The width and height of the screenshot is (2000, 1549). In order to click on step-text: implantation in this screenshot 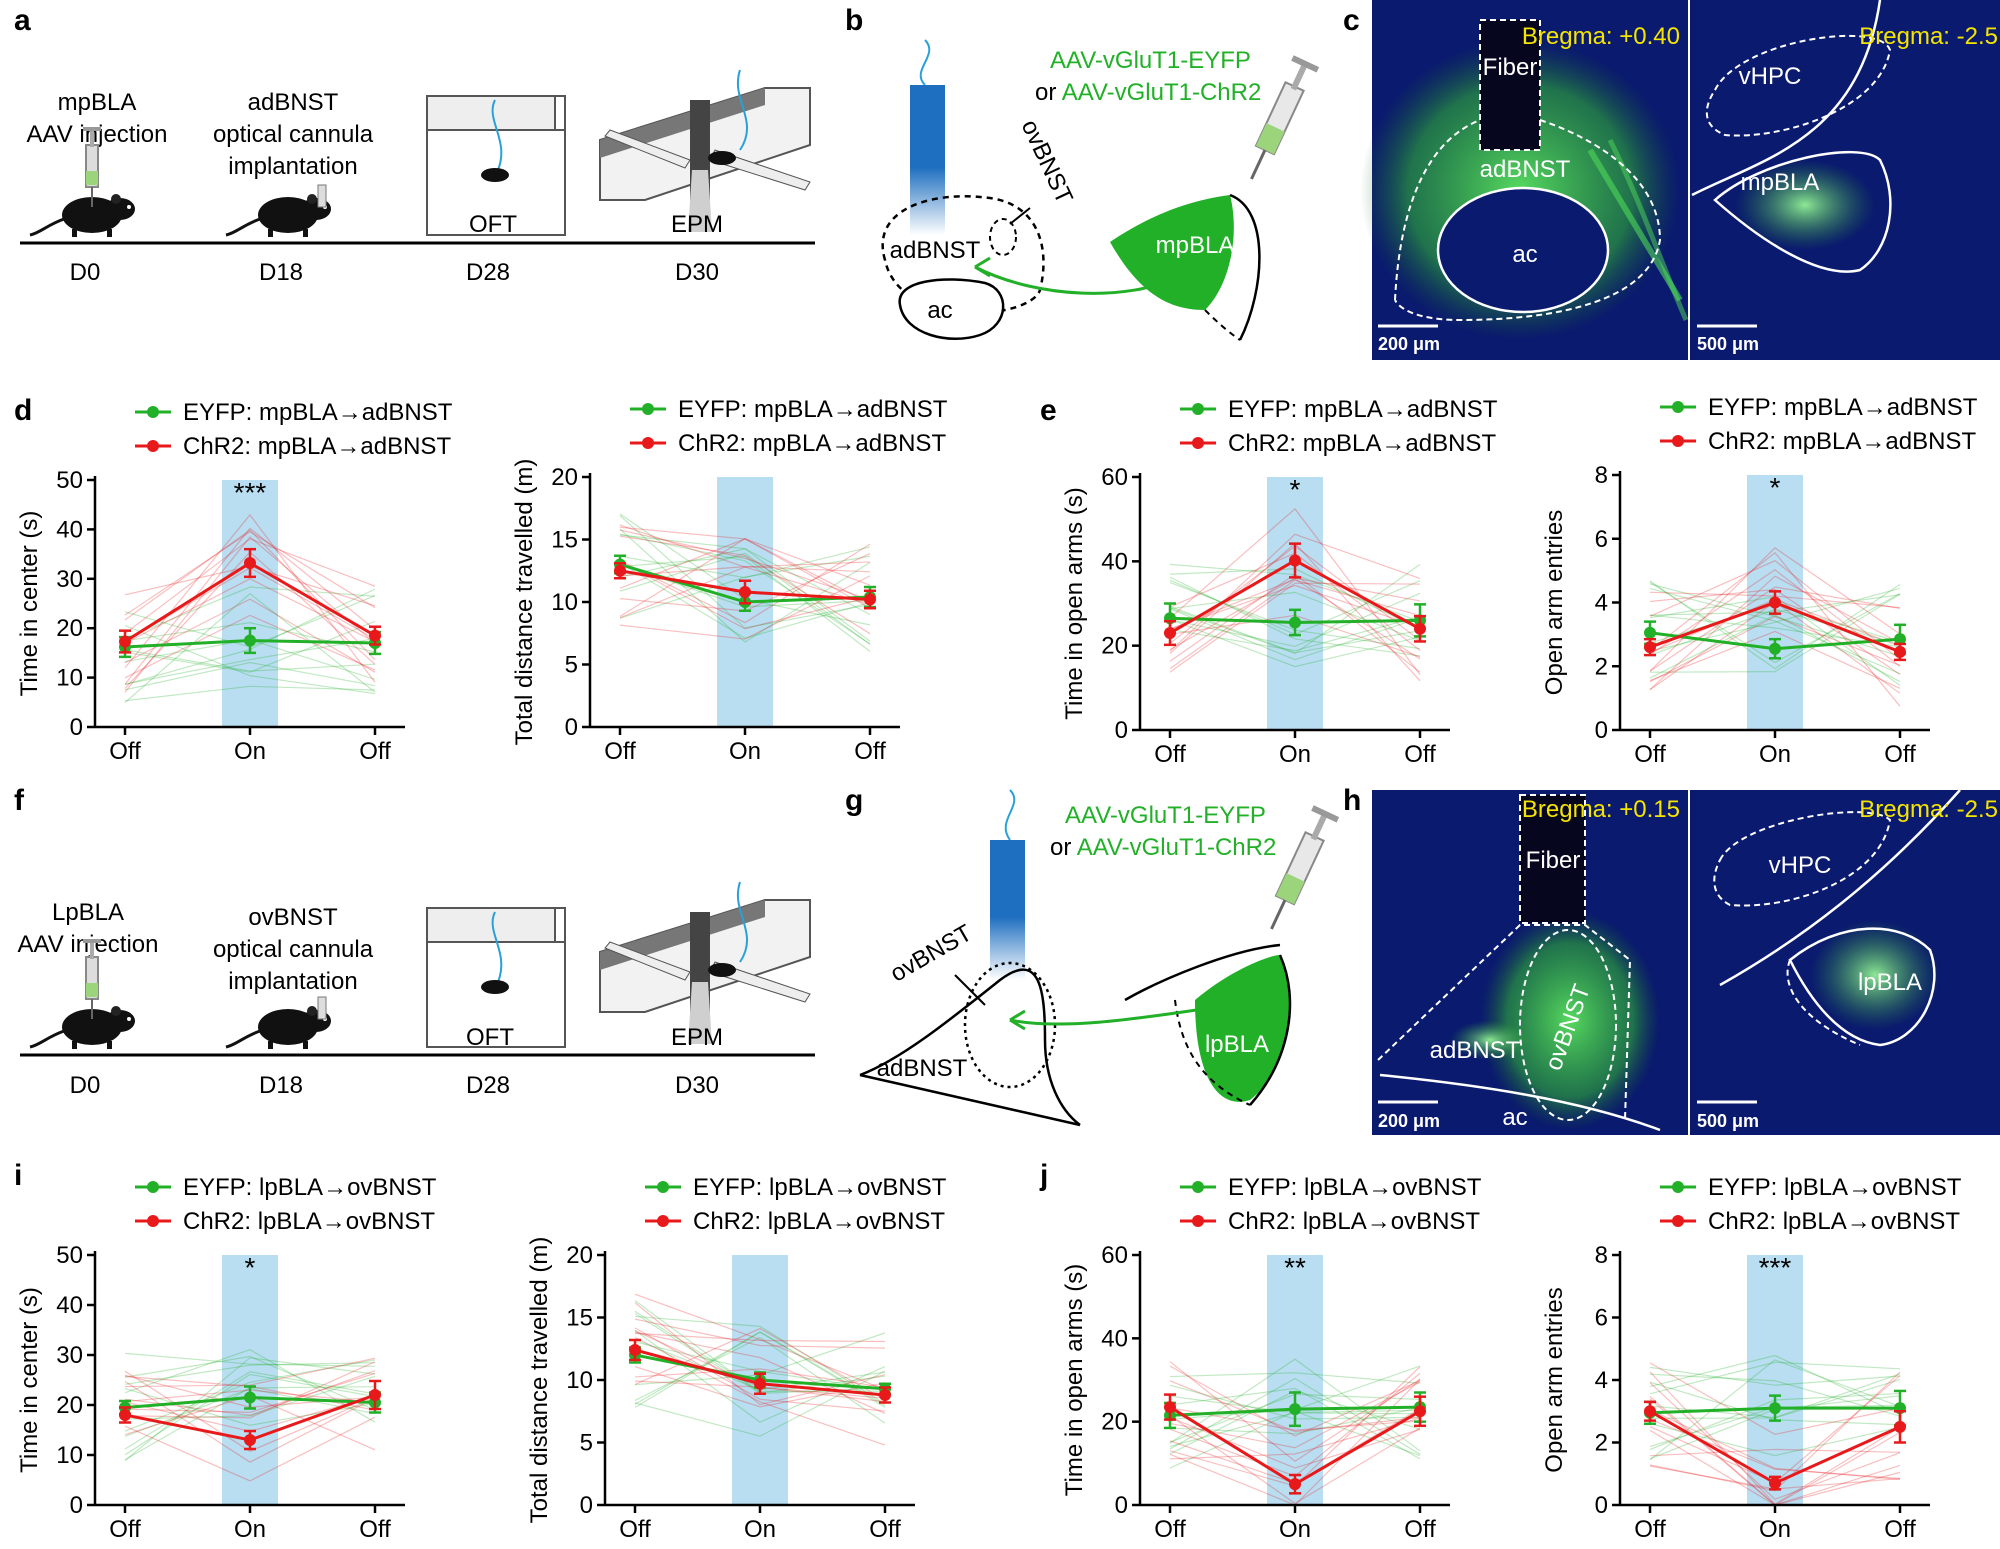, I will do `click(292, 166)`.